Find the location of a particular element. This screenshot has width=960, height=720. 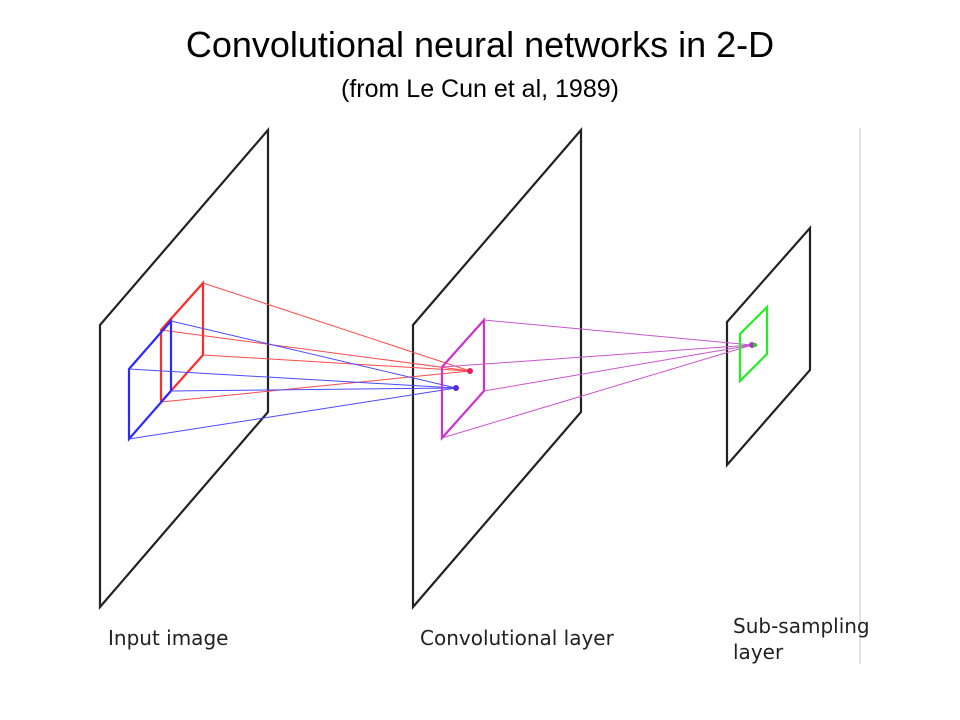

pooled-unit-dot-green is located at coordinates (755, 345).